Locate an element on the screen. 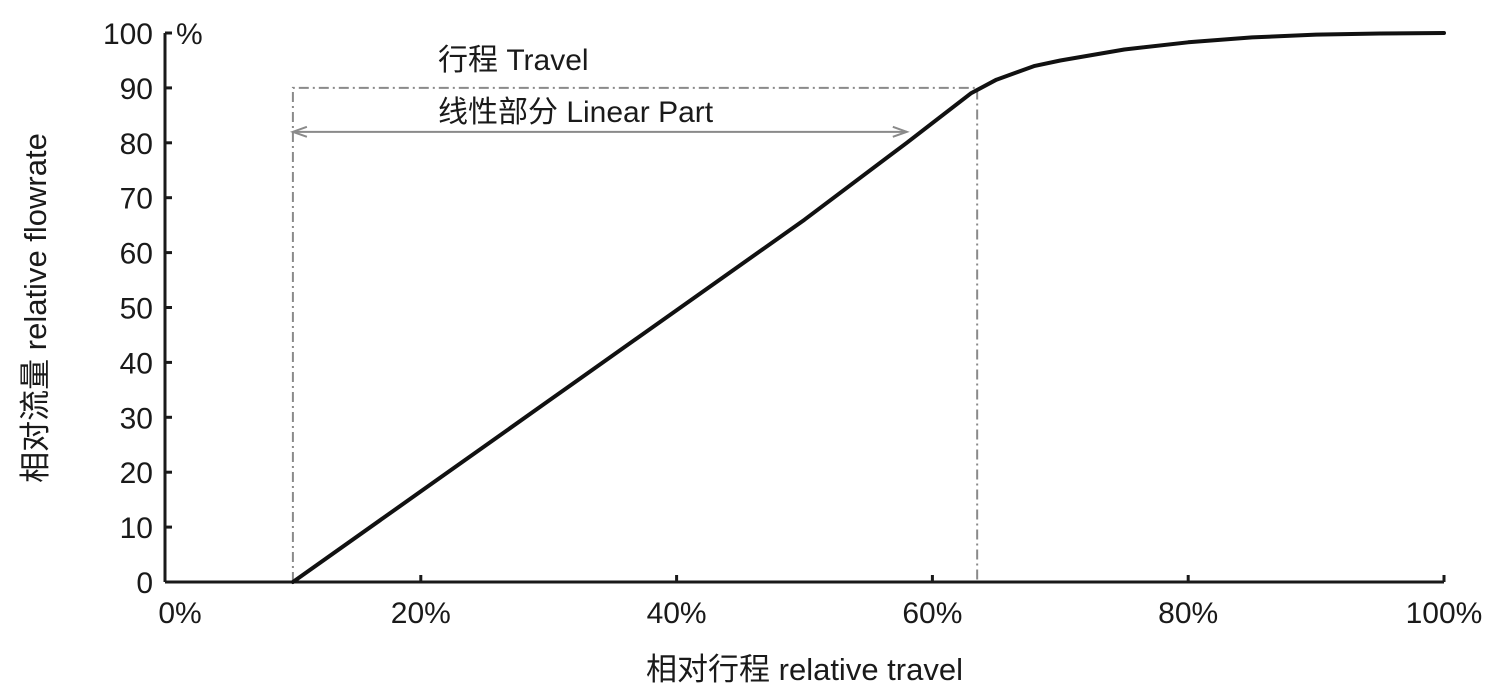  arrow-head-right is located at coordinates (901, 131).